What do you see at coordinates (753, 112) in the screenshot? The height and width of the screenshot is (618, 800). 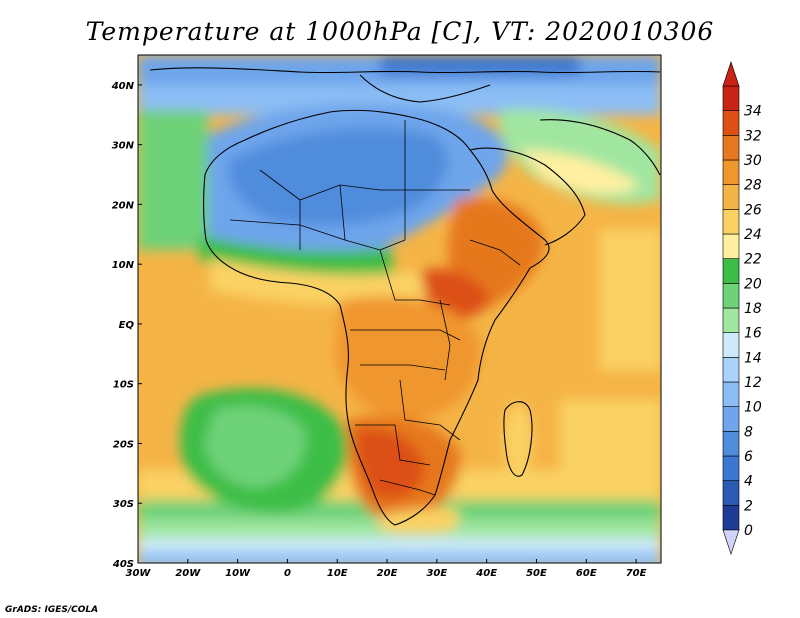 I see `colorbar-tick-label: 34` at bounding box center [753, 112].